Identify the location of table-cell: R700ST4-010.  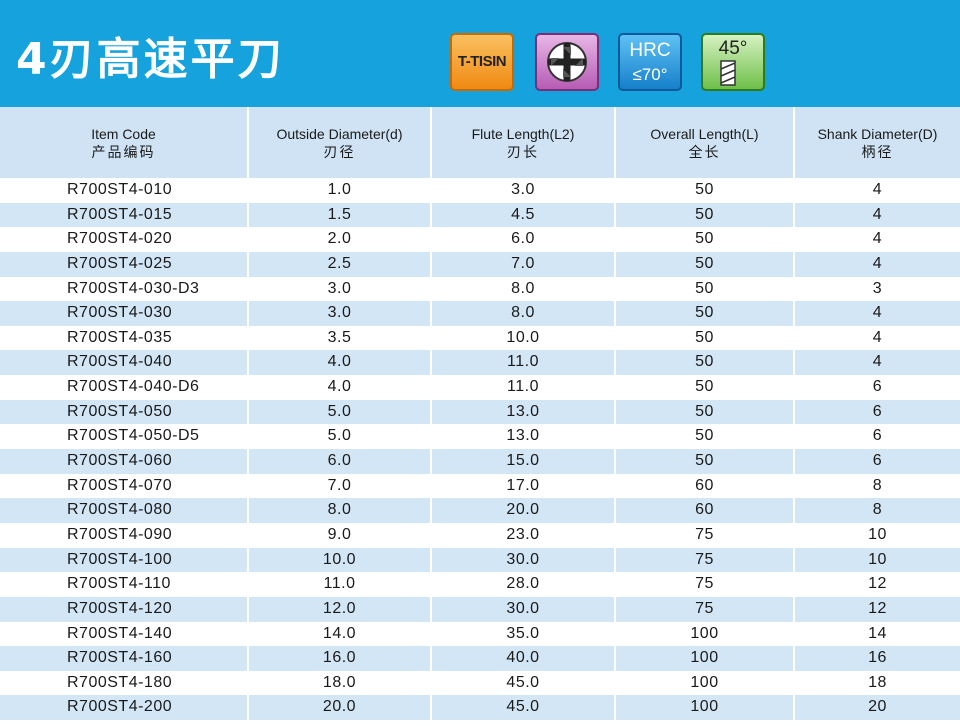
(123, 190).